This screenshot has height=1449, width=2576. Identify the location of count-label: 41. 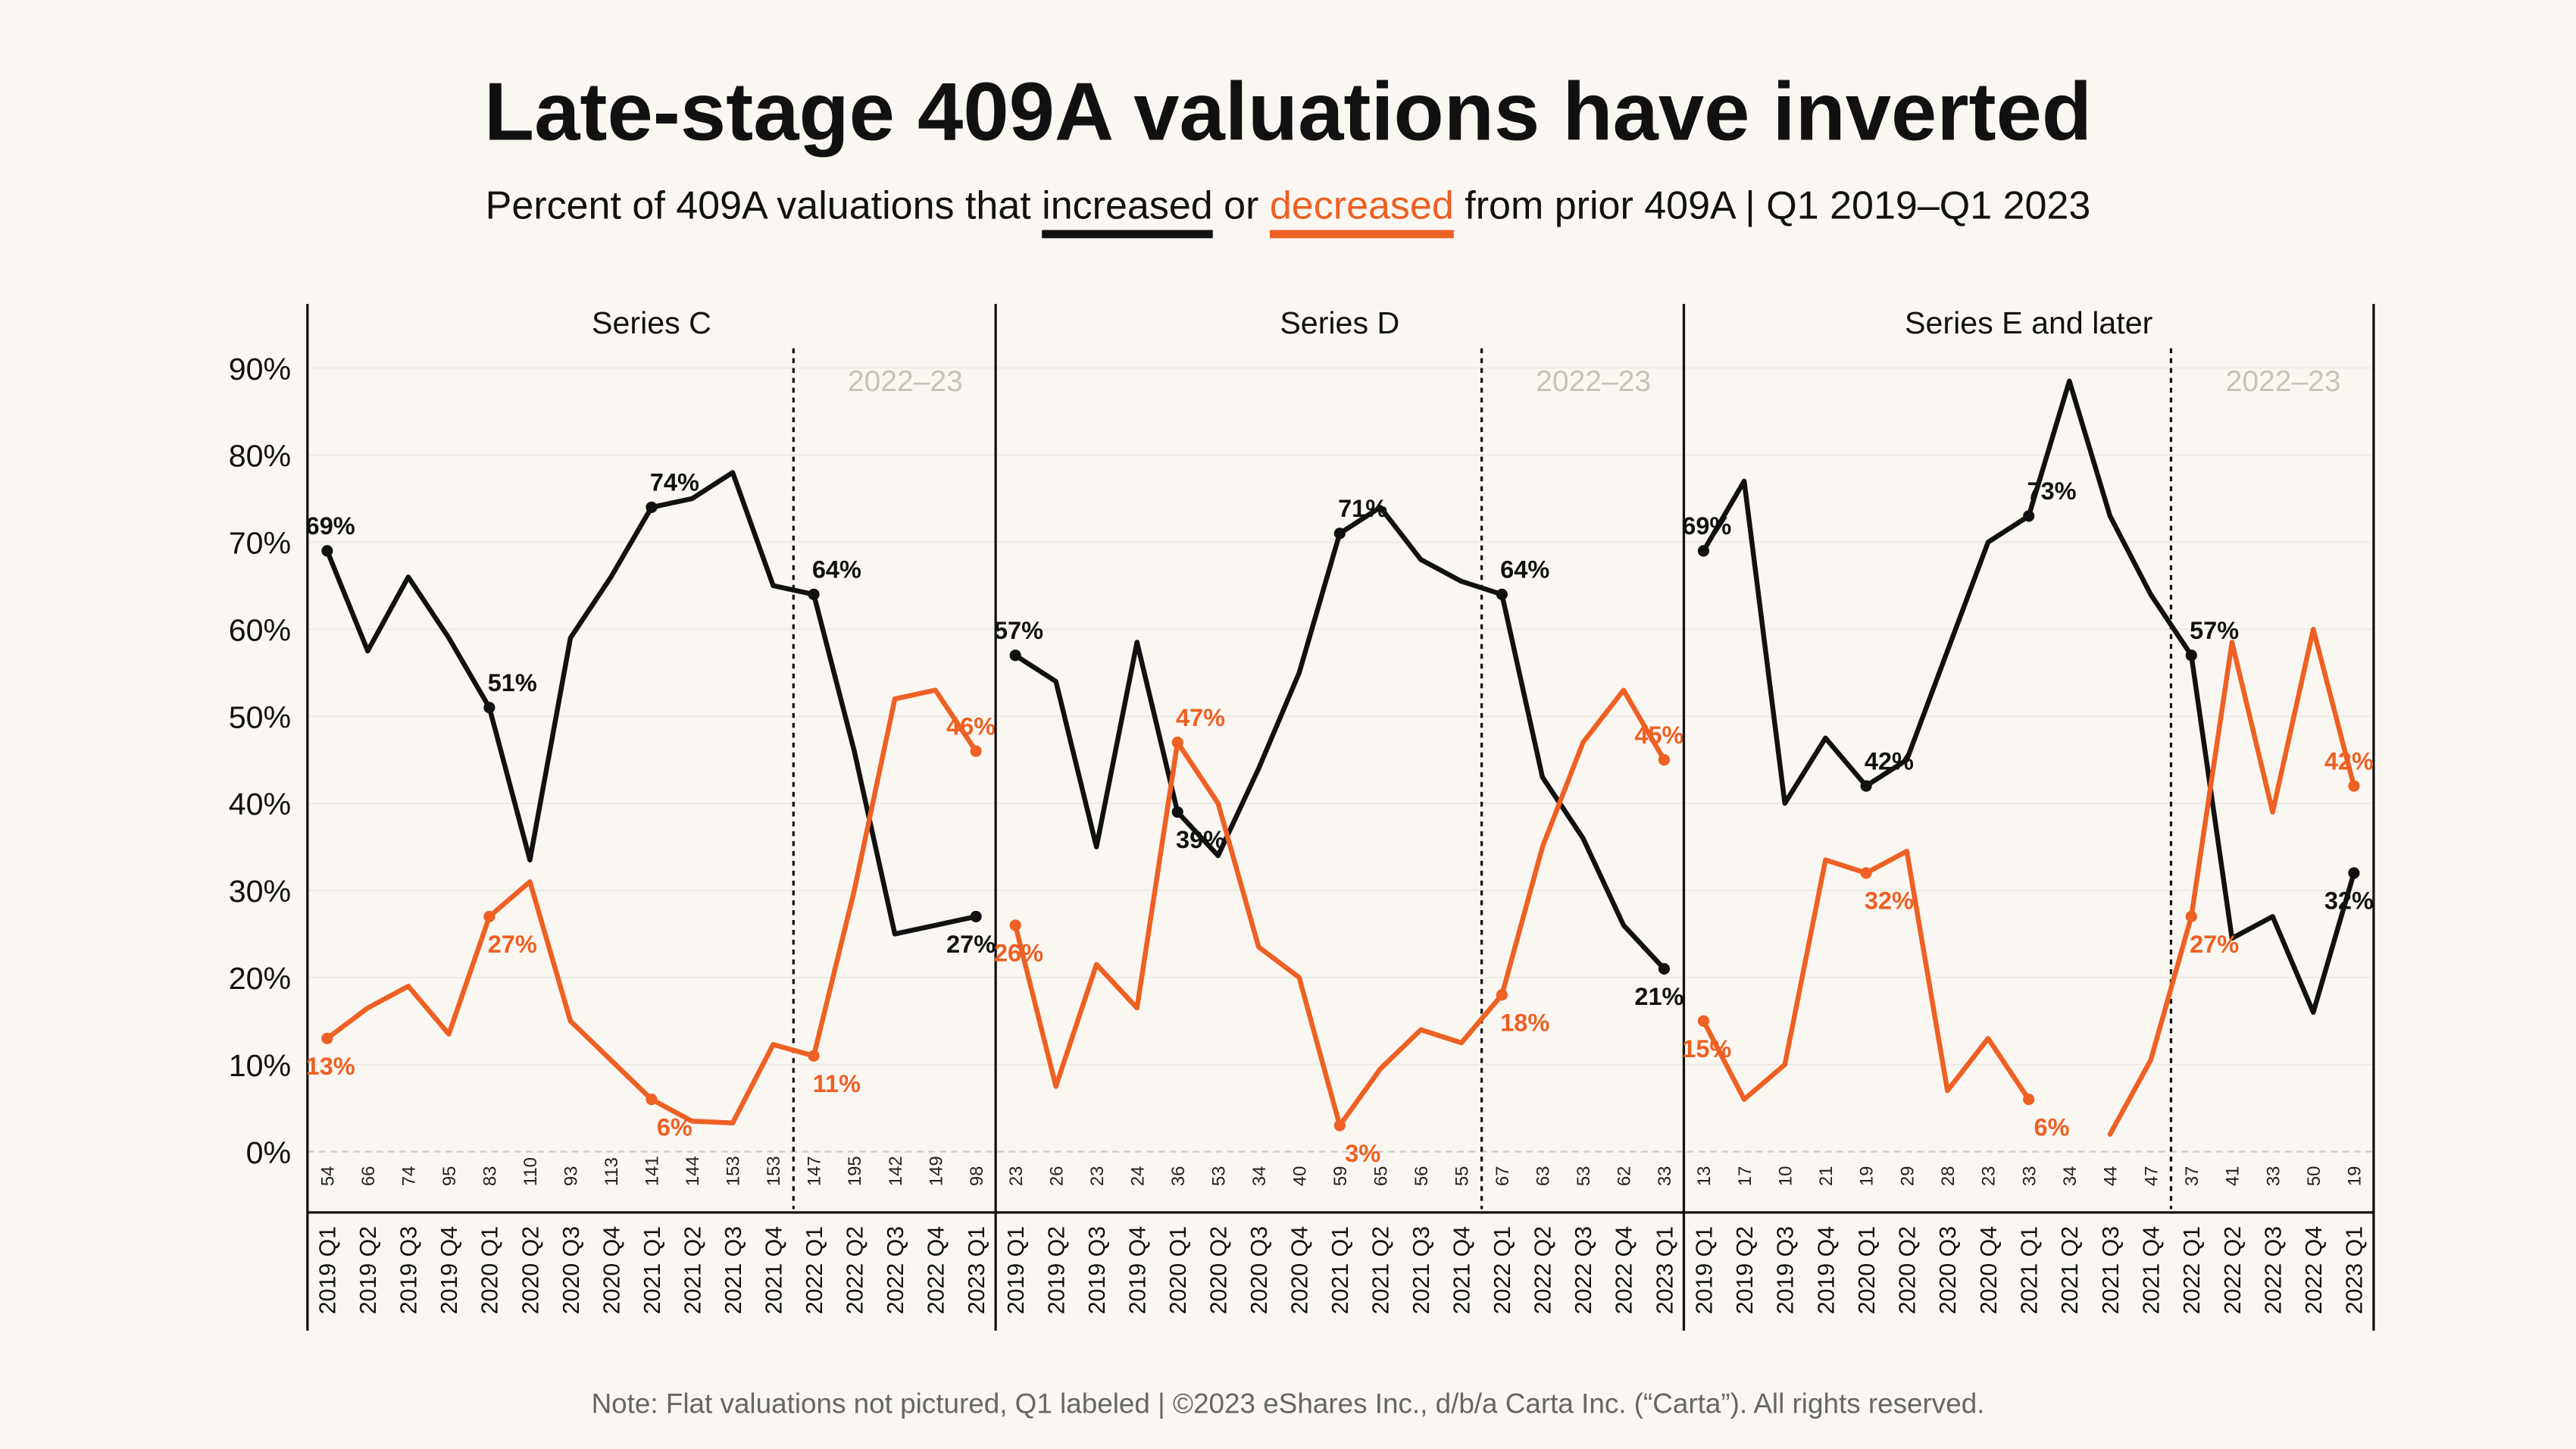
(2233, 1176).